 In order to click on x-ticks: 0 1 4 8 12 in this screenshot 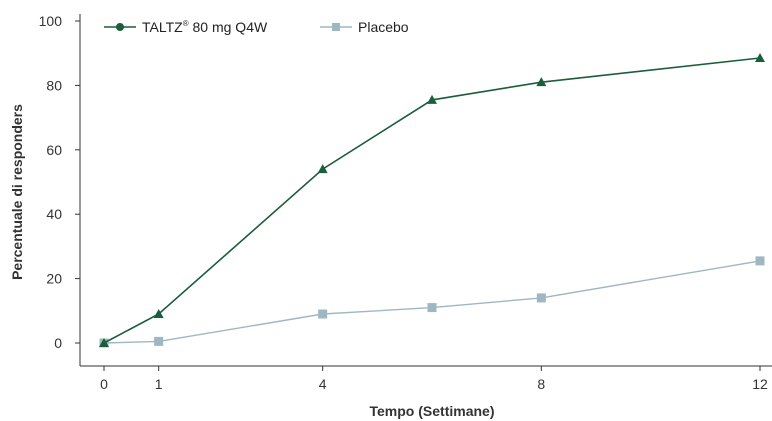, I will do `click(434, 379)`.